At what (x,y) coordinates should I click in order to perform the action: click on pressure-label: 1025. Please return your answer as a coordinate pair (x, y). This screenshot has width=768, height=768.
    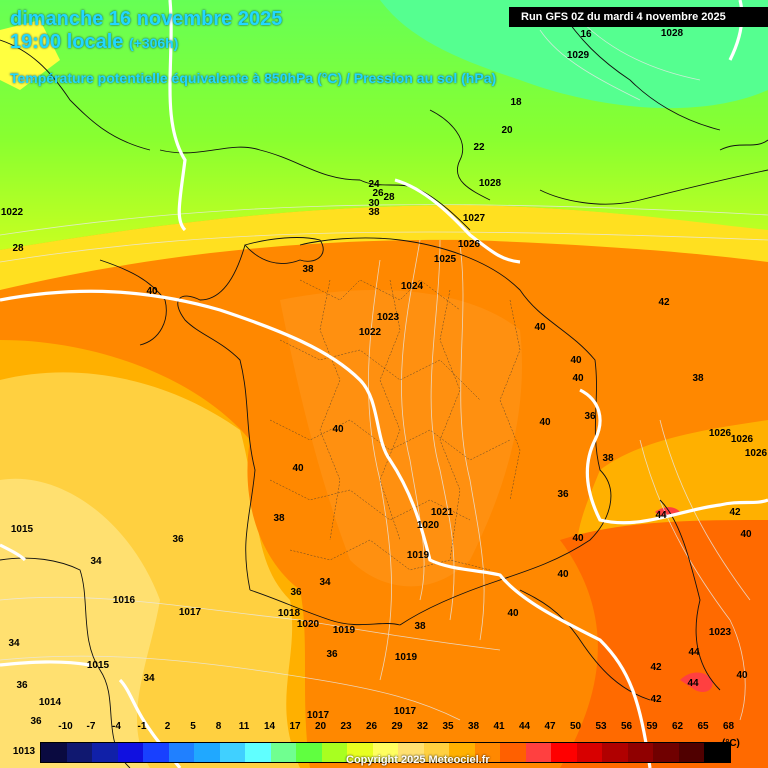
    Looking at the image, I should click on (445, 259).